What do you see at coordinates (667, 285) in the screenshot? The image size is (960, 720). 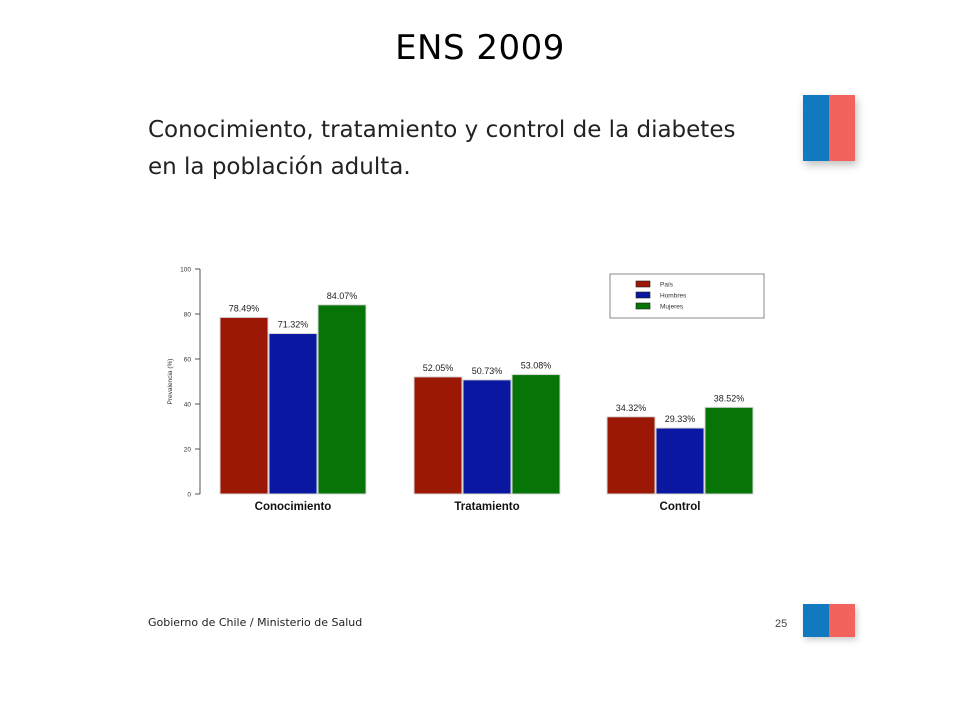 I see `legend-entry: País` at bounding box center [667, 285].